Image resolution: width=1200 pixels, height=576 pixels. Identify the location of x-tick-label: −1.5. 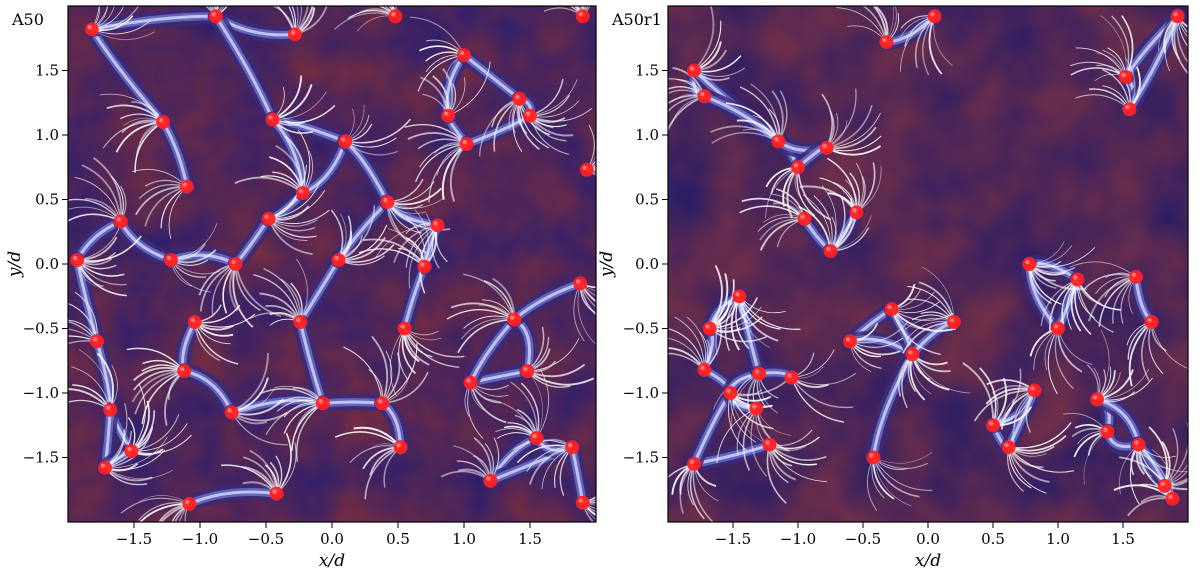
(134, 539).